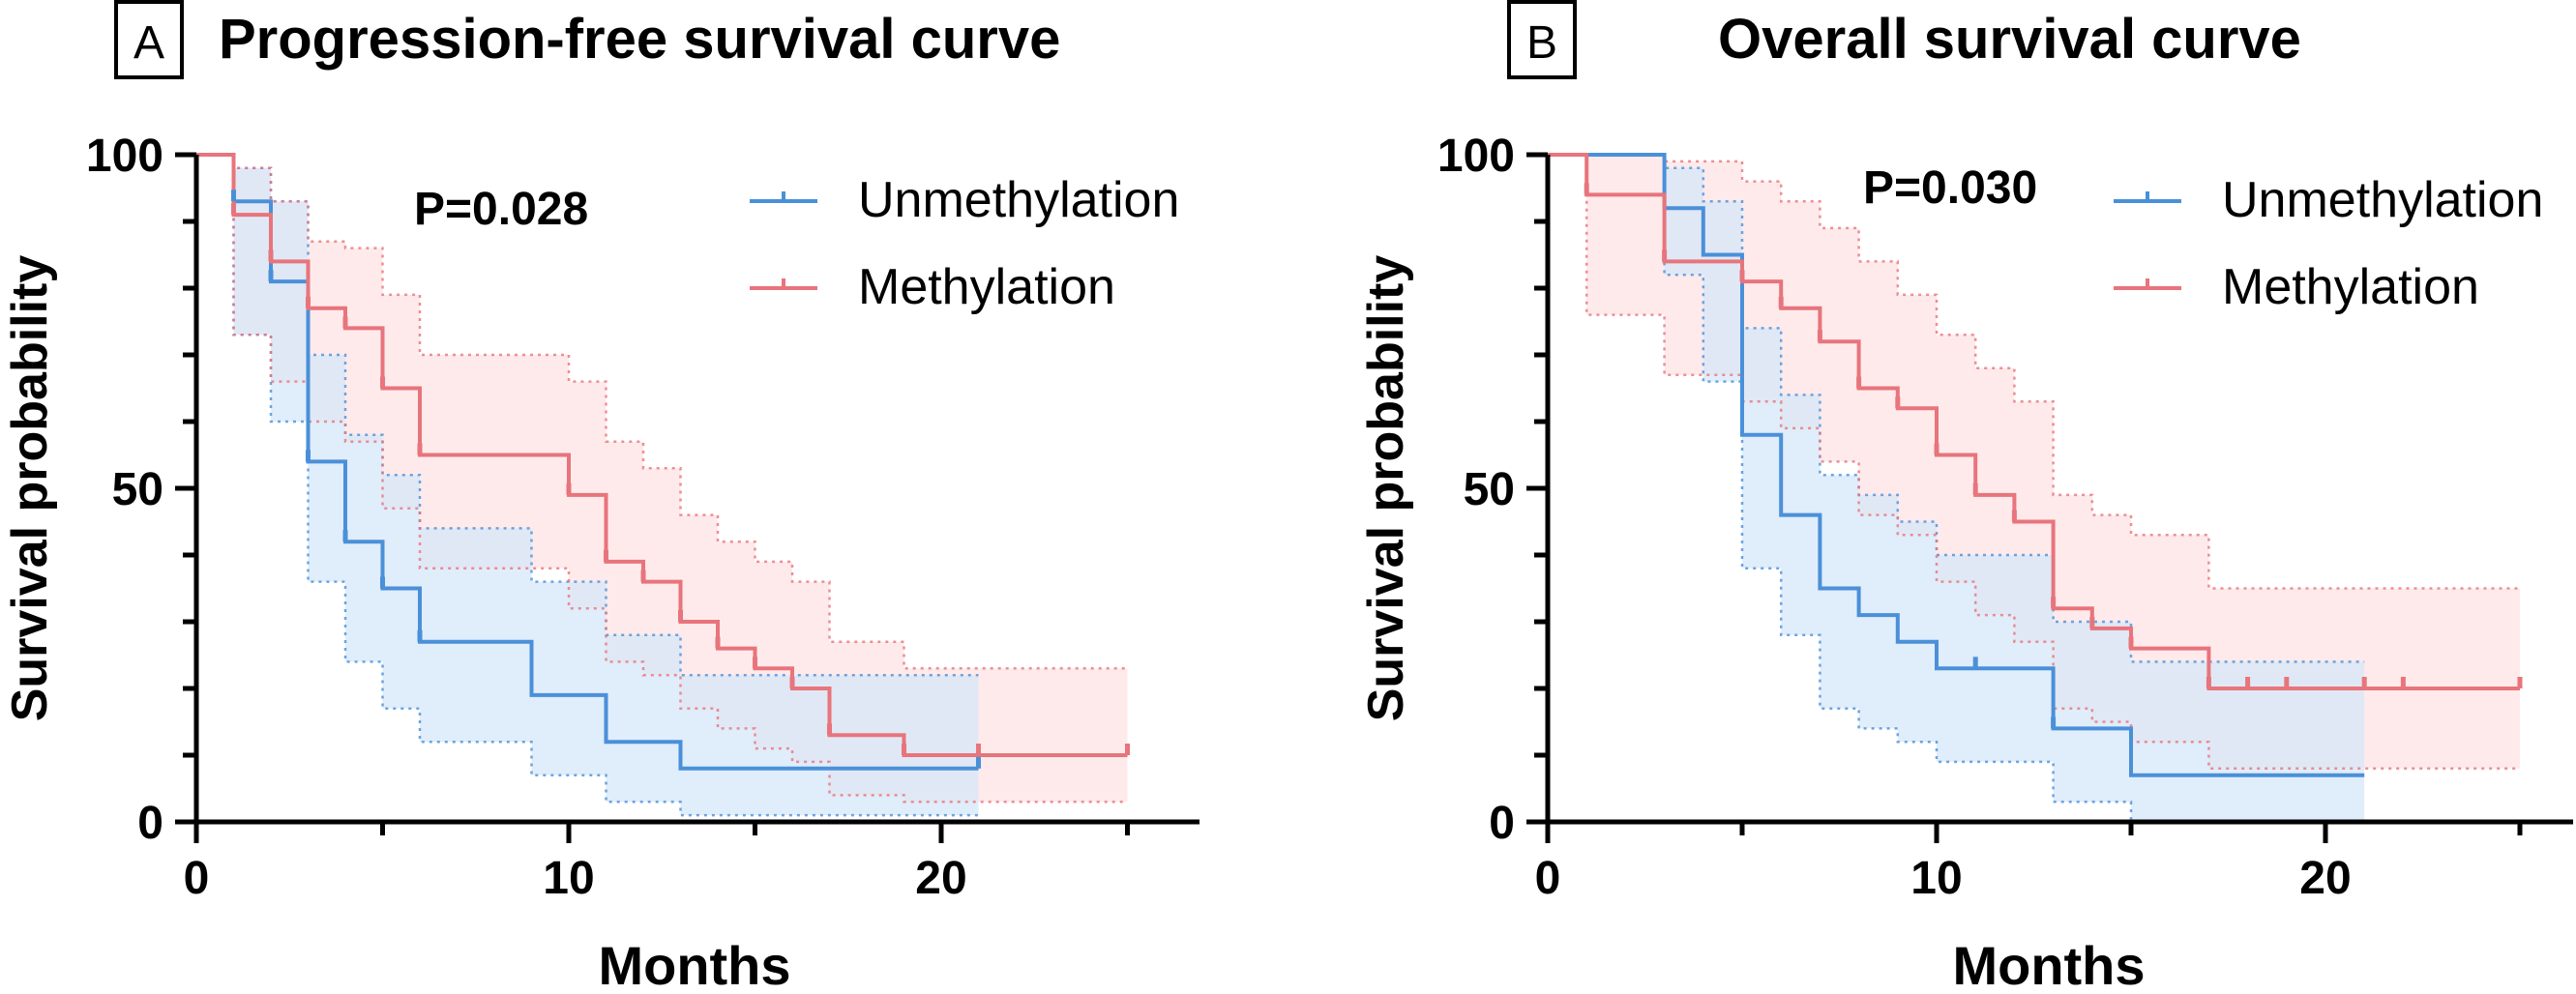  I want to click on p-value: P=0.028, so click(501, 209).